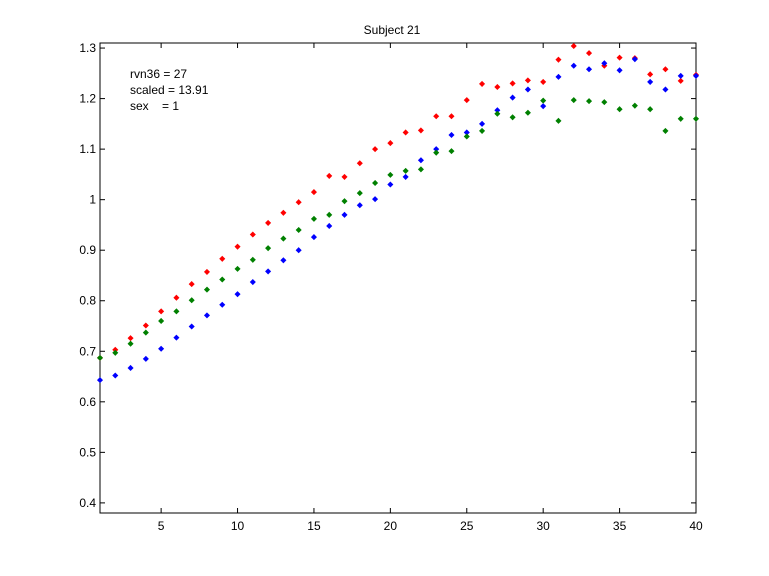 This screenshot has width=769, height=576. I want to click on y-tick-label: 0.8, so click(87, 301).